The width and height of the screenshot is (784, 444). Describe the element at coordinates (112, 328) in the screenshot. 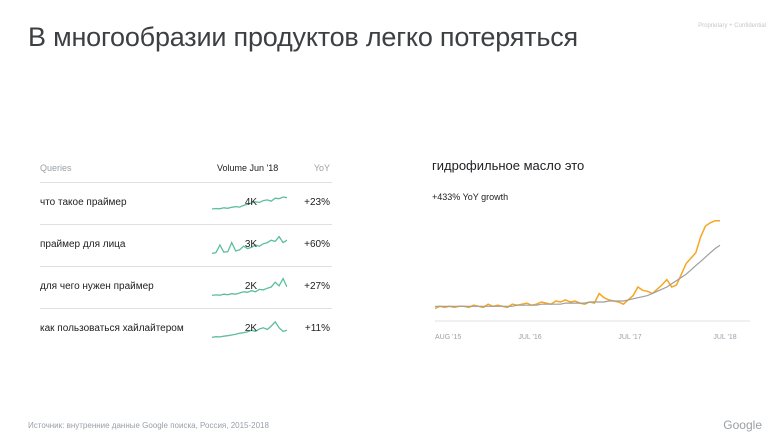

I see `query-text: как пользоваться хайлайтером` at that location.